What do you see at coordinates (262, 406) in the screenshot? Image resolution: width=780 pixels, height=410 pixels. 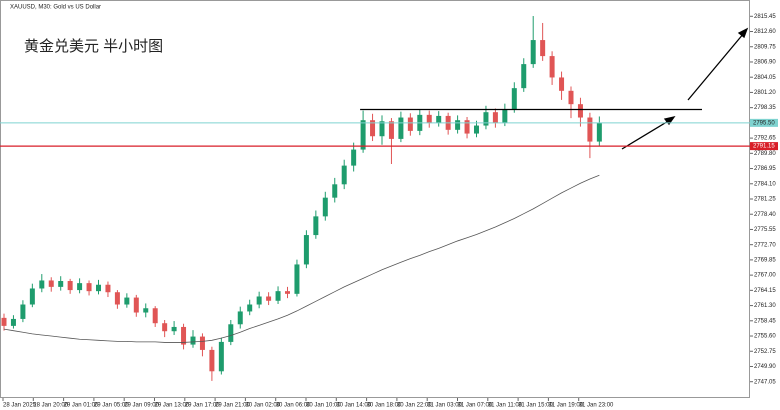 I see `x-tick-label: 30 Jan 02:00` at bounding box center [262, 406].